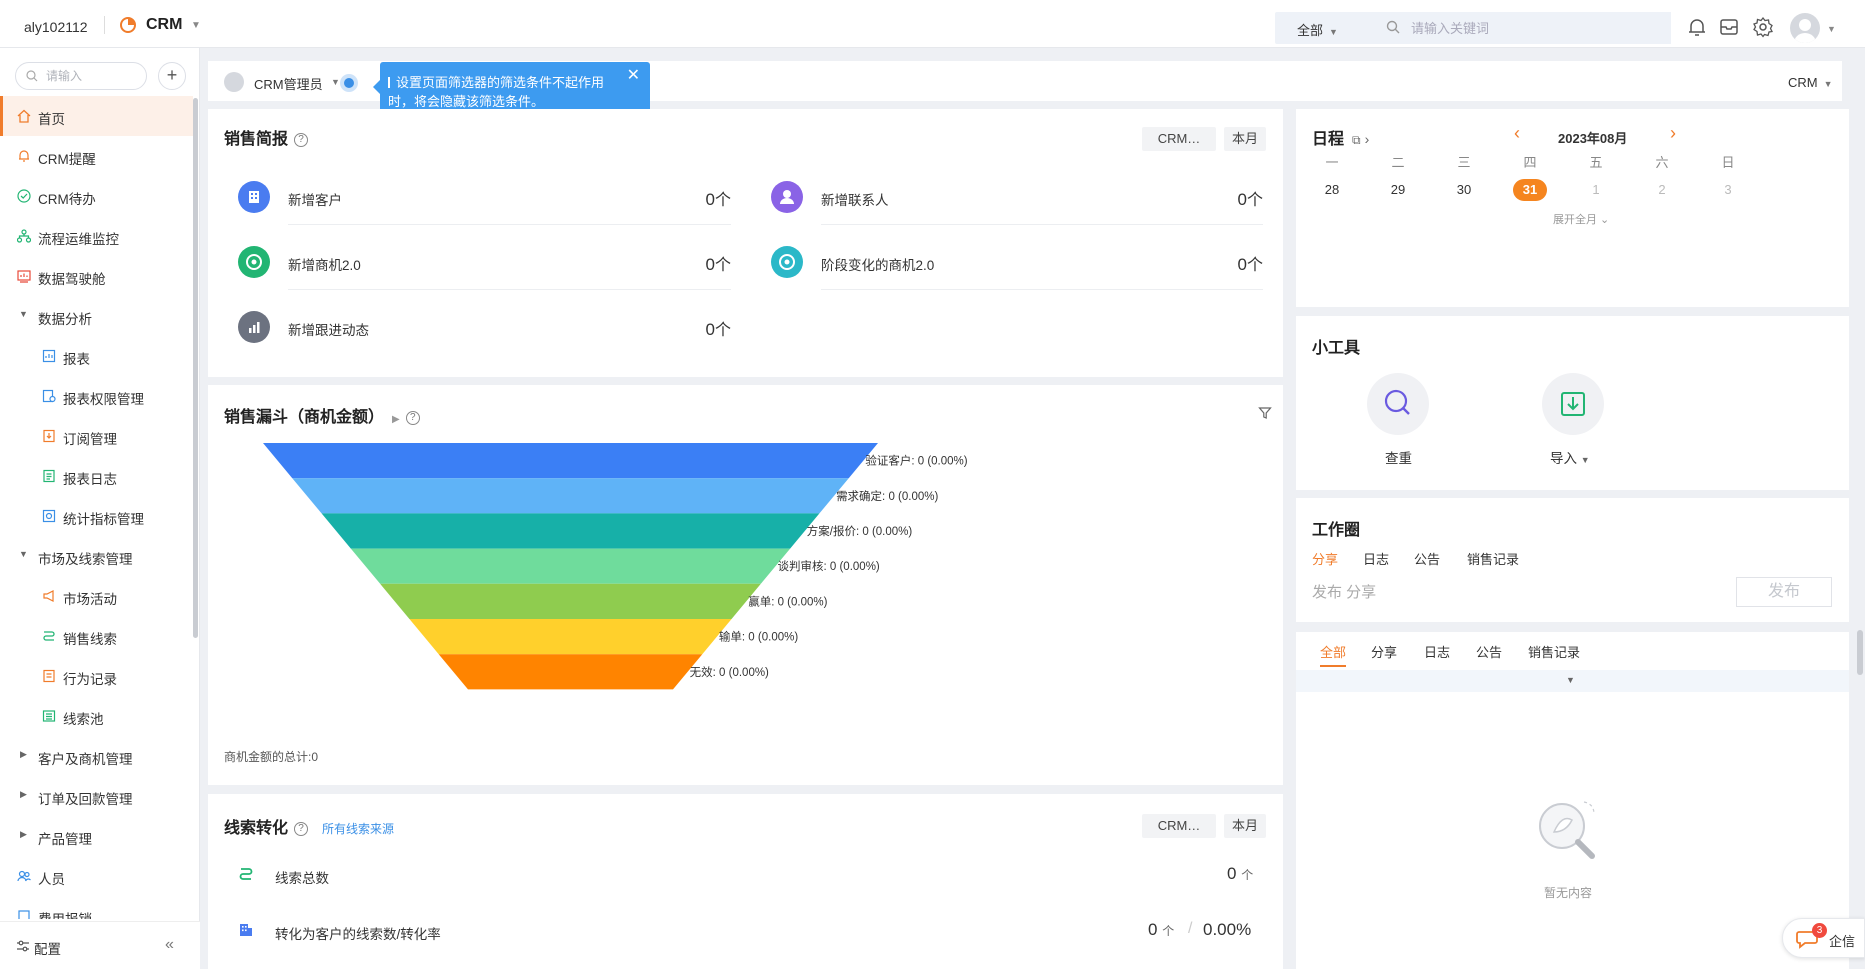 The image size is (1865, 969). What do you see at coordinates (96, 907) in the screenshot?
I see `sidebar-item-expense: 费用报销` at bounding box center [96, 907].